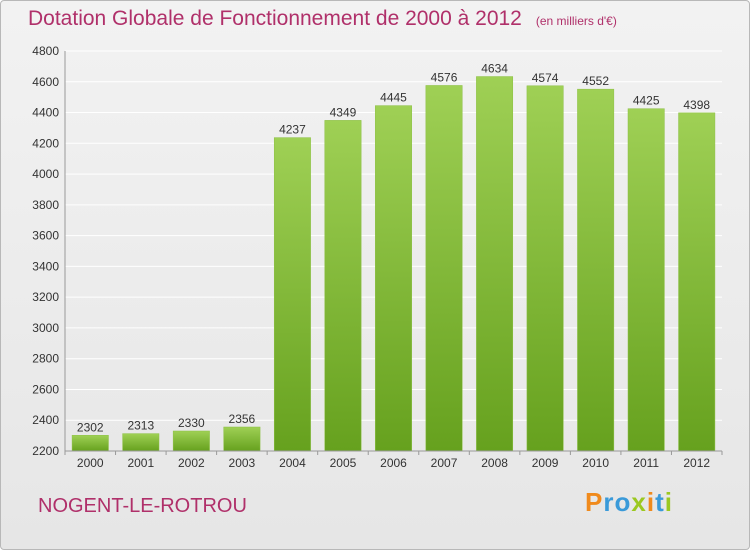 The width and height of the screenshot is (750, 550). What do you see at coordinates (45, 451) in the screenshot?
I see `y-tick-label: 2200` at bounding box center [45, 451].